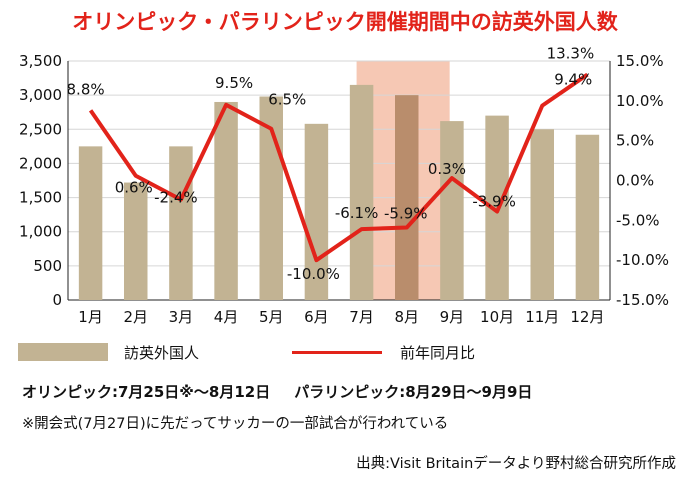  Describe the element at coordinates (316, 317) in the screenshot. I see `x-tick-label: 6月` at that location.